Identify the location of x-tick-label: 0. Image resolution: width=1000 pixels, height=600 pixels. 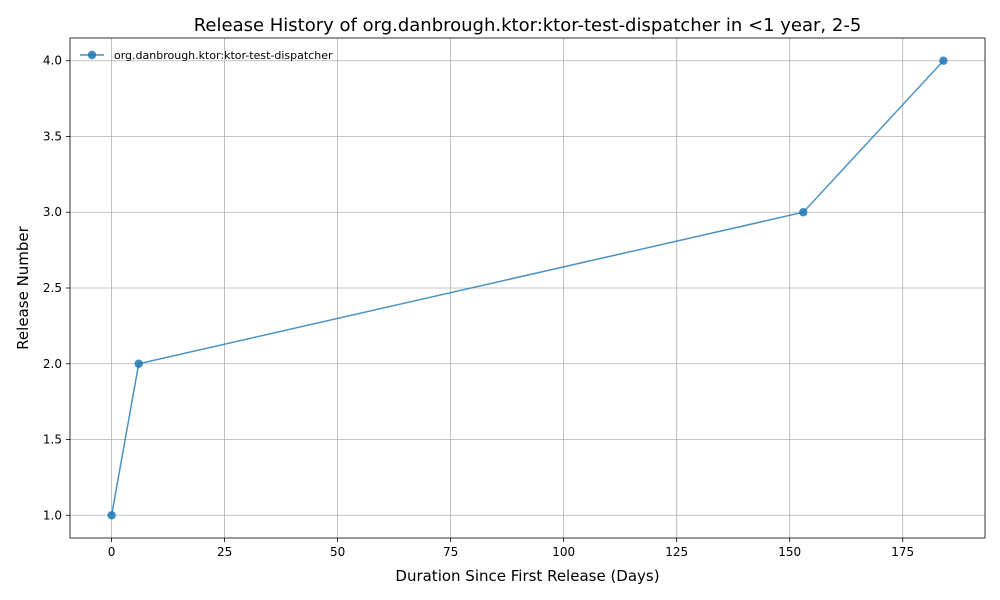
(112, 552).